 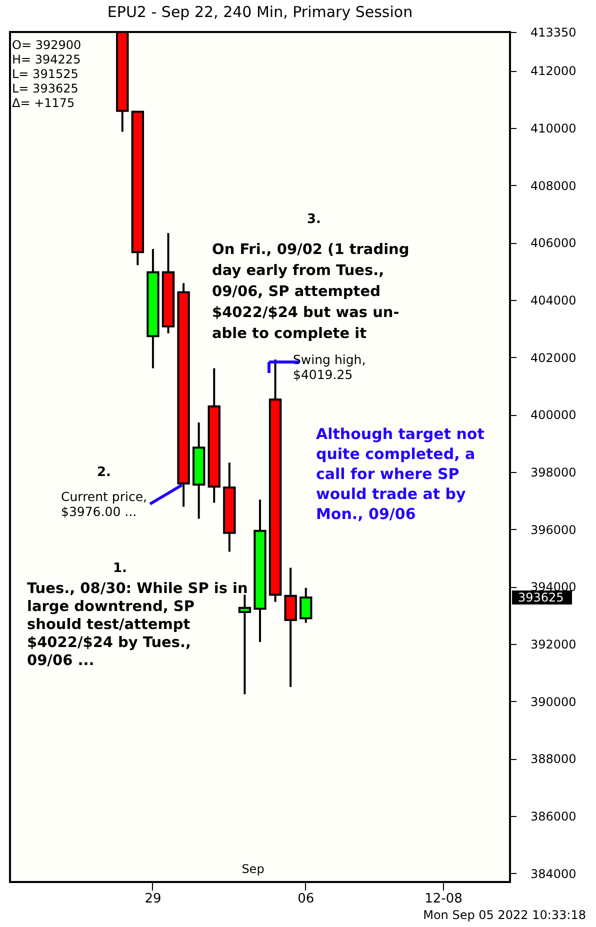 What do you see at coordinates (306, 899) in the screenshot?
I see `x-tick-label: 06` at bounding box center [306, 899].